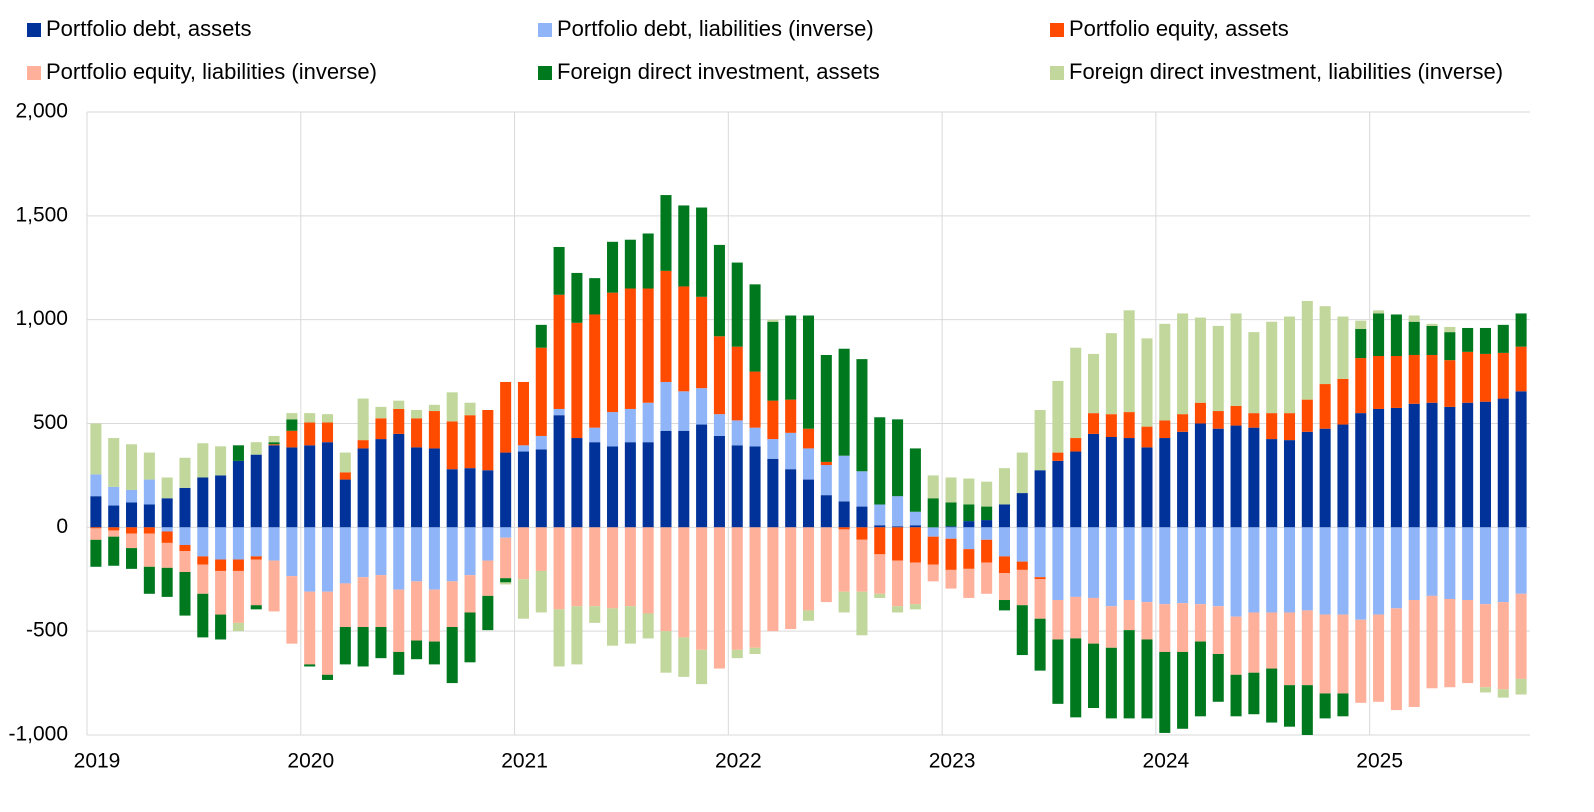 Image resolution: width=1594 pixels, height=812 pixels. Describe the element at coordinates (1379, 761) in the screenshot. I see `x-tick-label: 2025` at that location.